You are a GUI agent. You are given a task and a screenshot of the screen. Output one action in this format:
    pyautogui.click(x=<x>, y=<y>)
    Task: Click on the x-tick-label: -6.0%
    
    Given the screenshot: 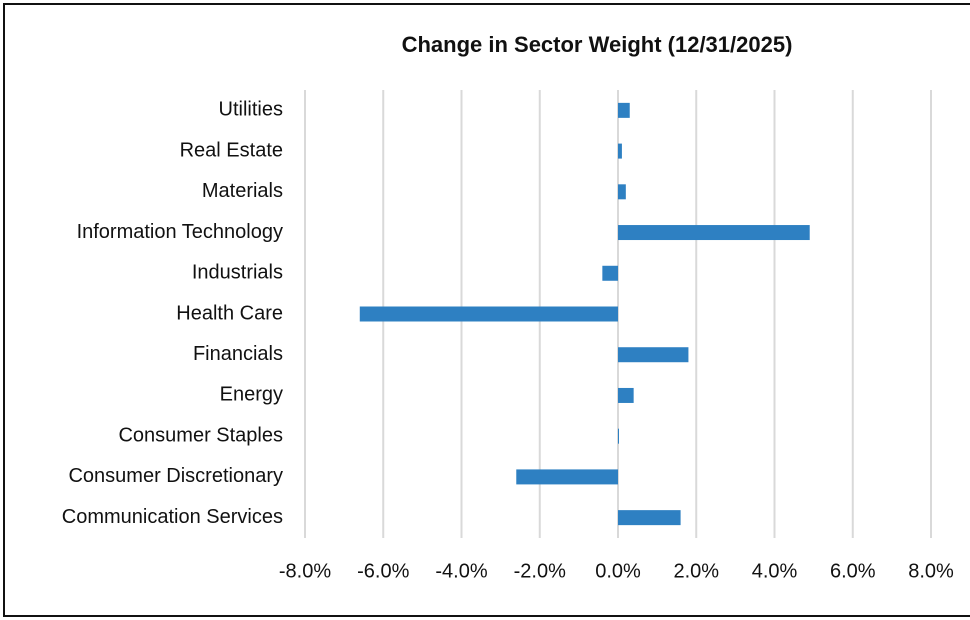 What is the action you would take?
    pyautogui.click(x=383, y=571)
    